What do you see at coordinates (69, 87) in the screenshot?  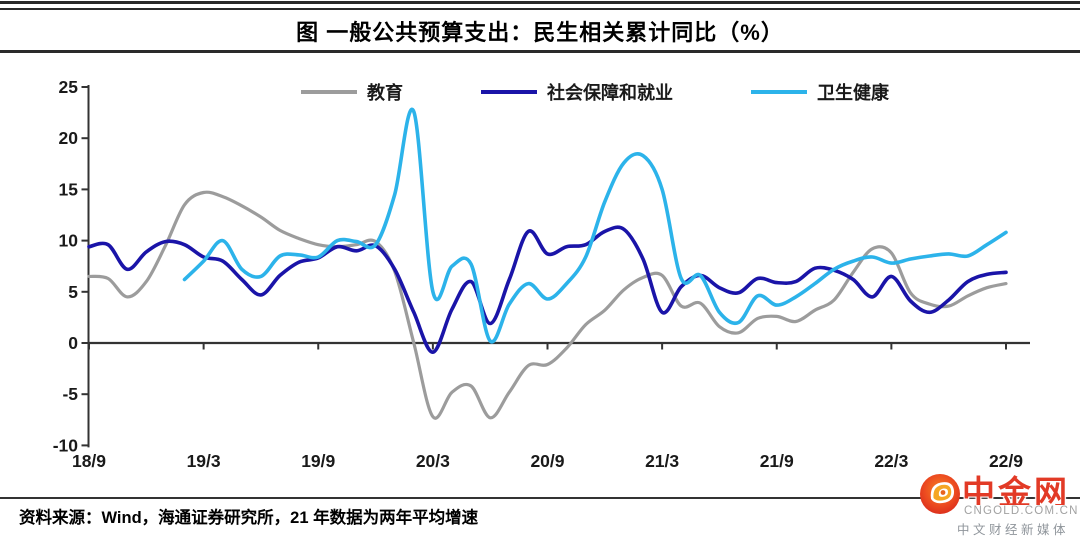 I see `y-tick-label: 25` at bounding box center [69, 87].